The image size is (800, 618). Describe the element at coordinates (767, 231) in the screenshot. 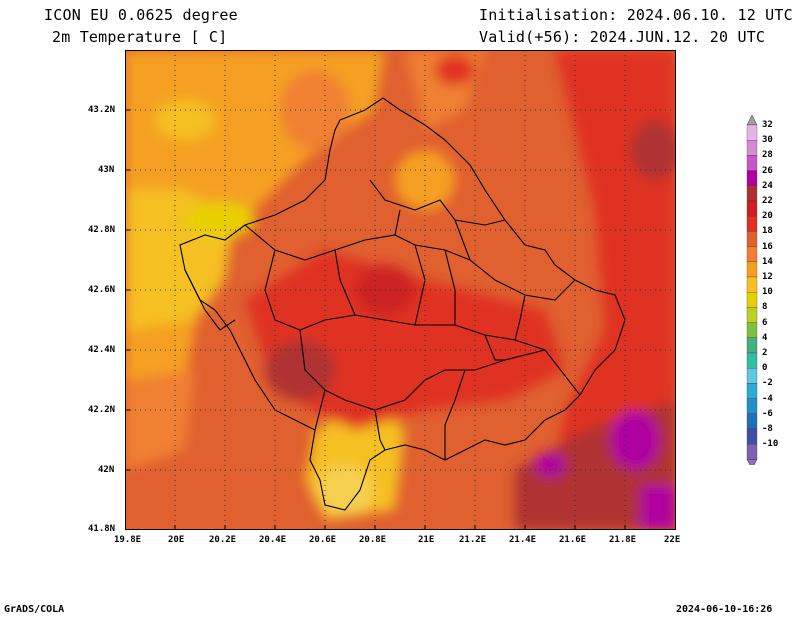

I see `colorbar-label: 18` at that location.